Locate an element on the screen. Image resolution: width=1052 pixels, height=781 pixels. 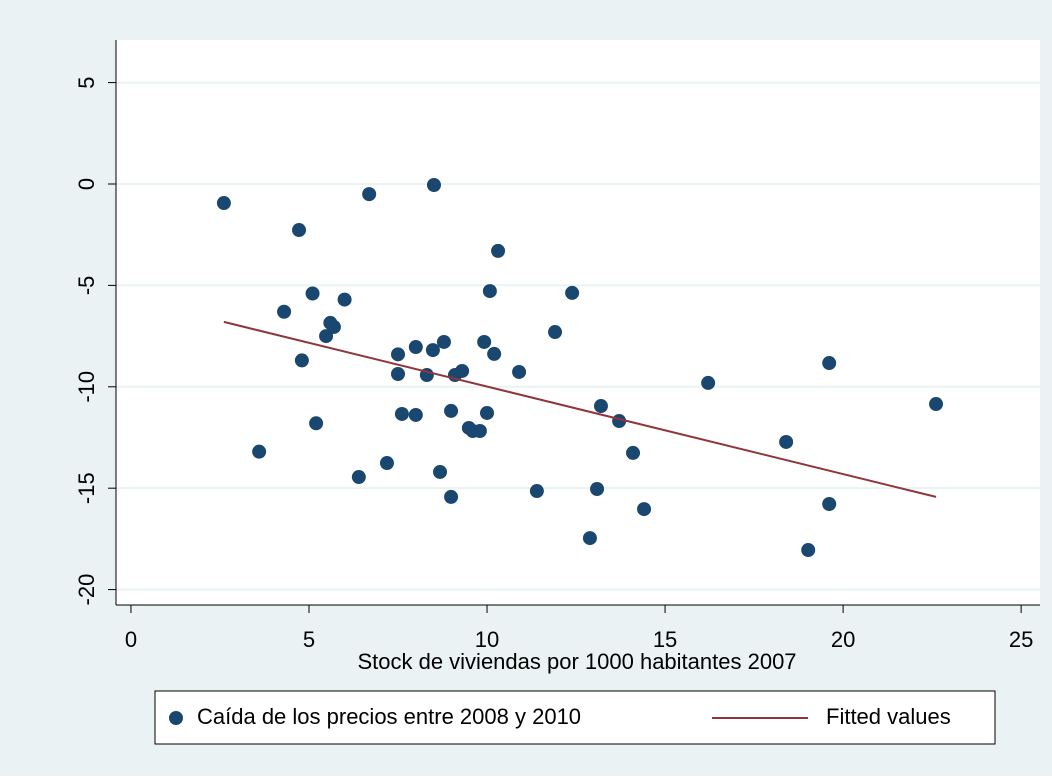
y-tick-label: 5 is located at coordinates (86, 82).